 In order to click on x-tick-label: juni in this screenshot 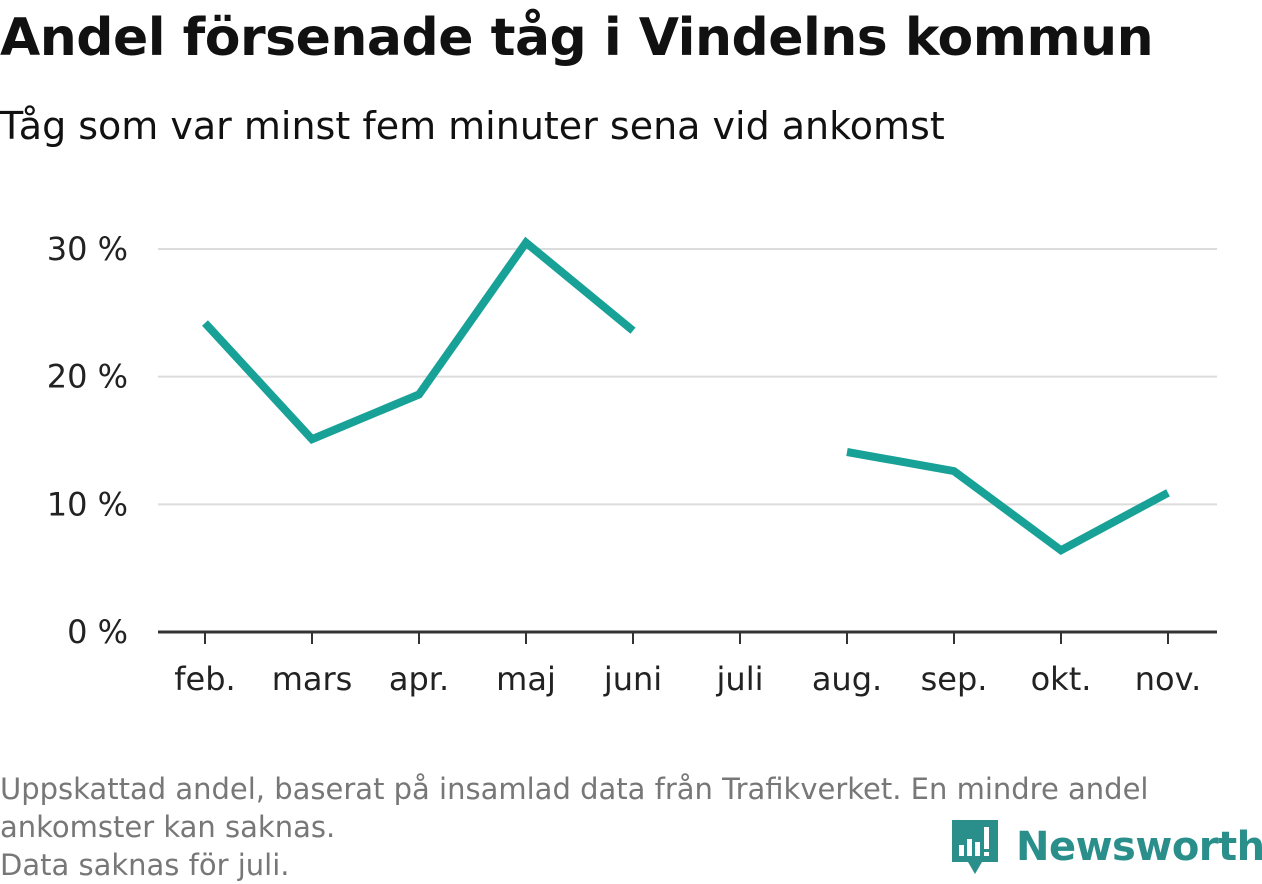, I will do `click(632, 679)`.